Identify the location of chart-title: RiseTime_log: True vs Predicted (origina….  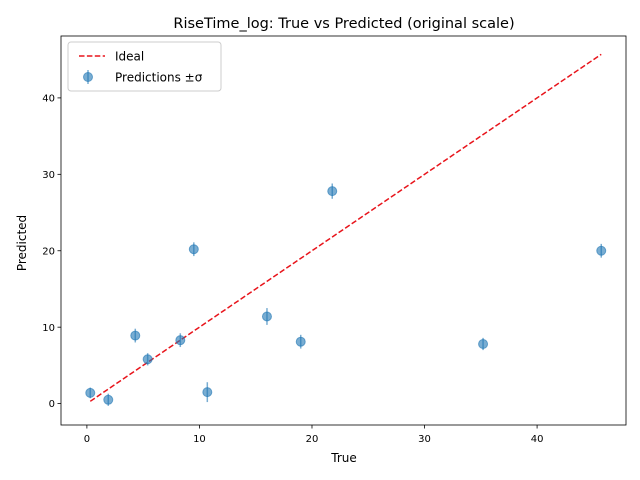
(343, 24).